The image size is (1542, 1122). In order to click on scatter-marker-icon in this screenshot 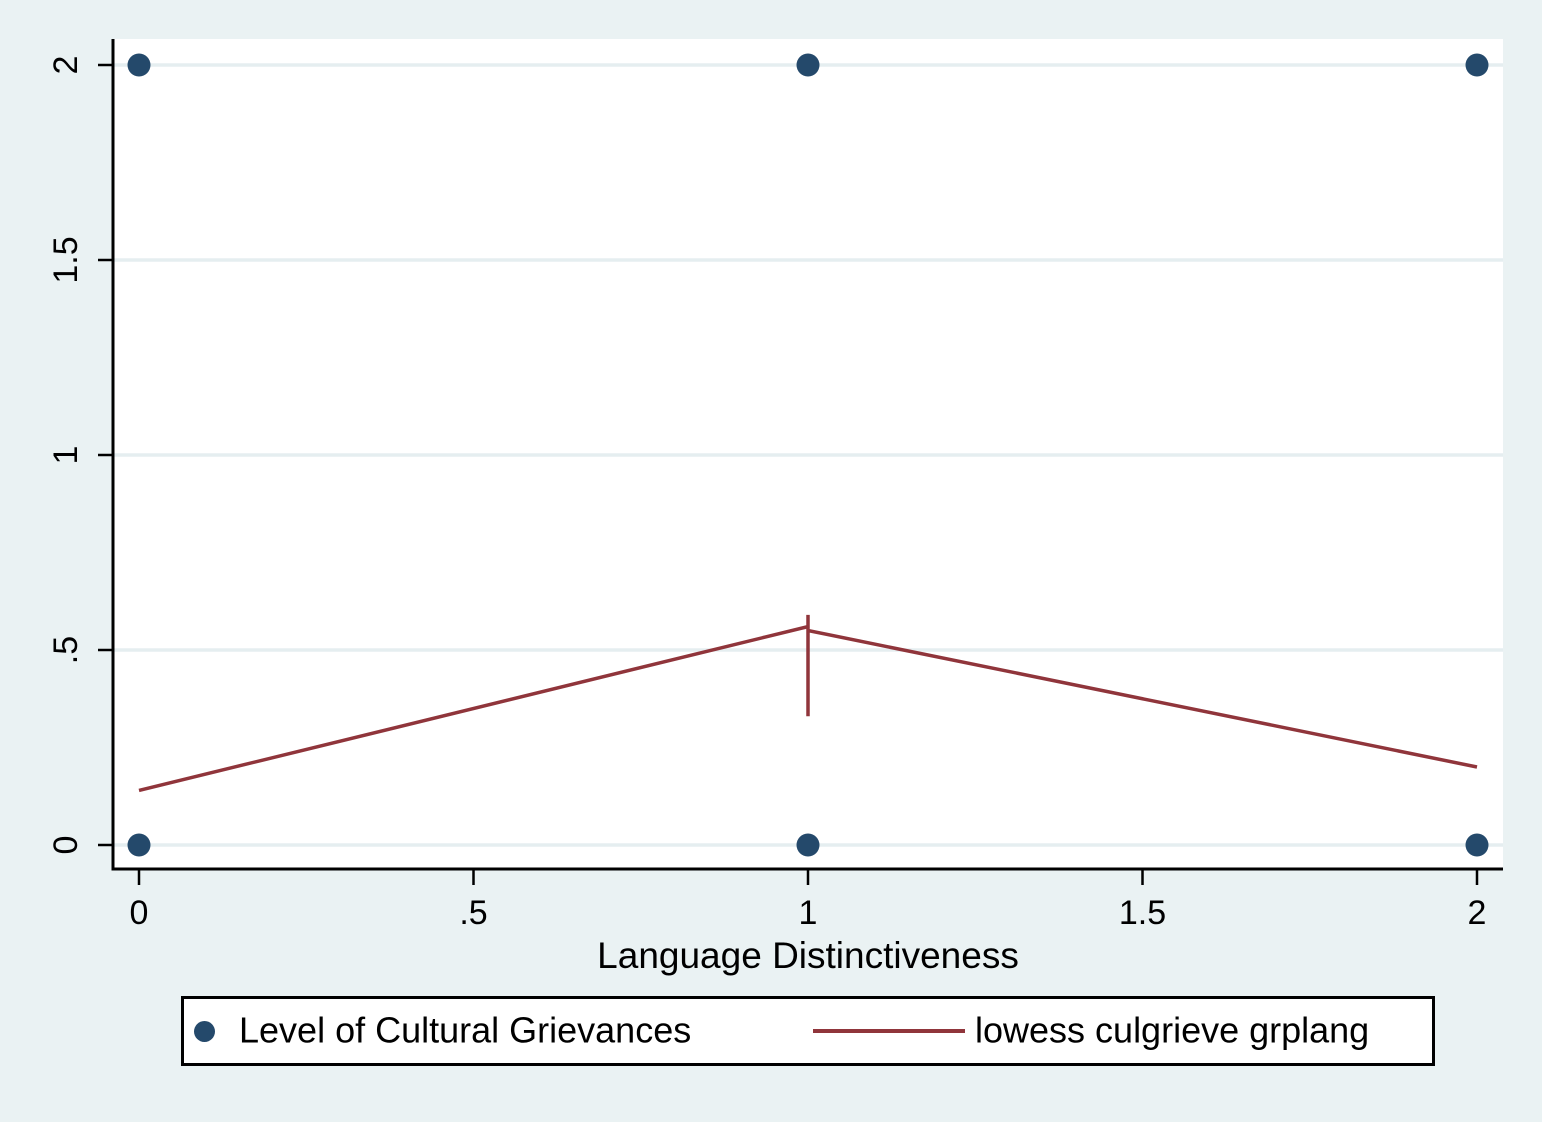, I will do `click(204, 1031)`.